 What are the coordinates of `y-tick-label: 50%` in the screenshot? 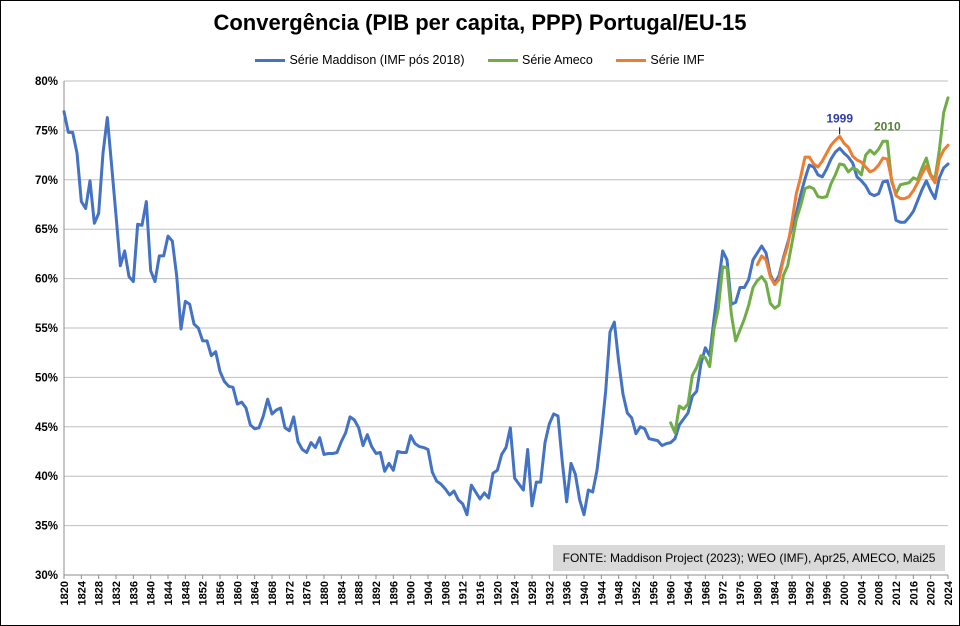 It's located at (46, 378).